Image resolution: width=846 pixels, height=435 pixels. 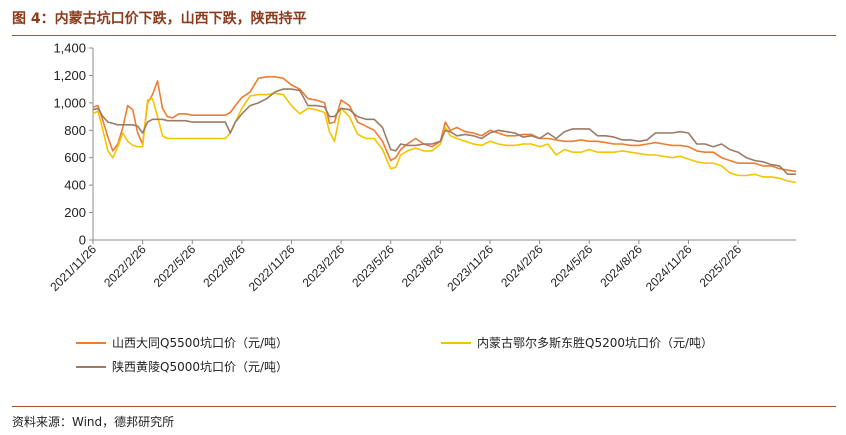 I want to click on legend-label-0: 山西大同Q5500坑口价（元/吨）, so click(x=200, y=342).